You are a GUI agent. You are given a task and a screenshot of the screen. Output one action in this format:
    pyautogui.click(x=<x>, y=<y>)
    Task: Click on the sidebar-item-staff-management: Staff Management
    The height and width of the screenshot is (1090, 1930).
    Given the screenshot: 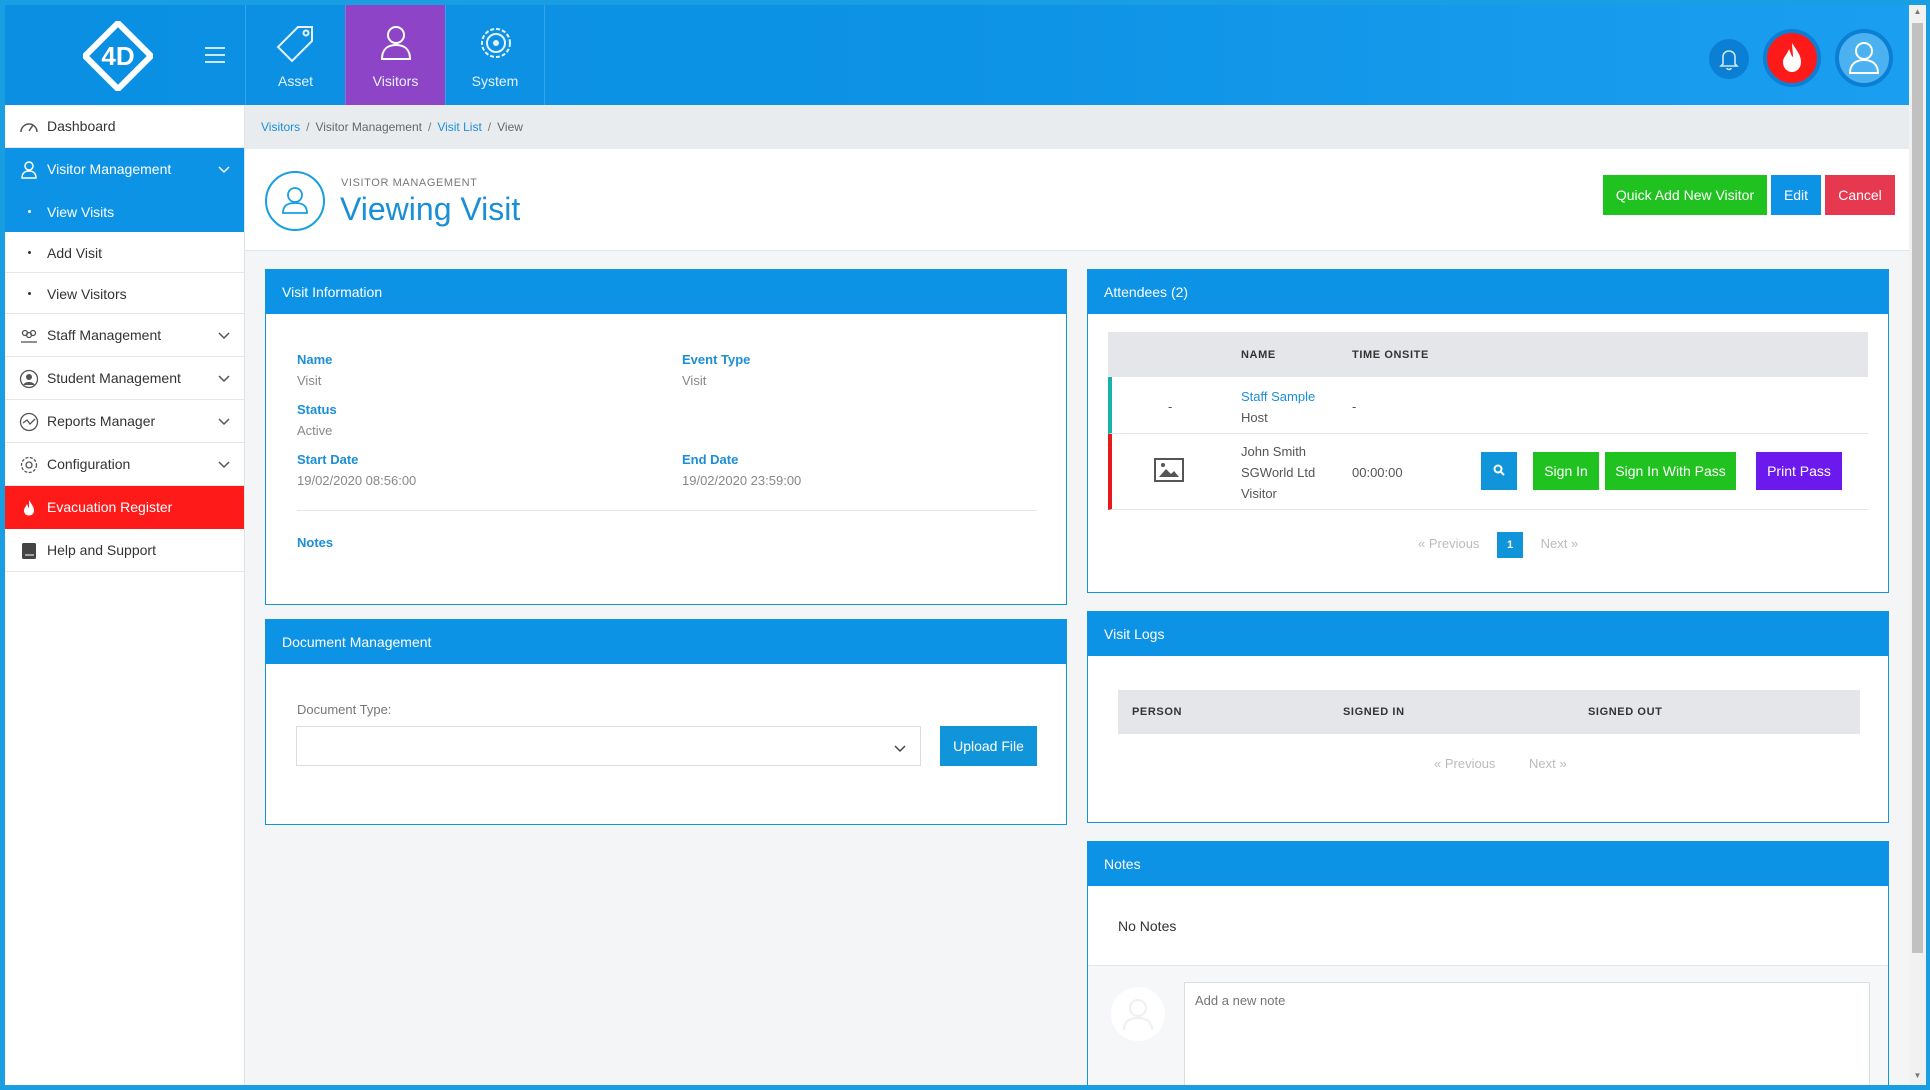 What is the action you would take?
    pyautogui.click(x=124, y=335)
    